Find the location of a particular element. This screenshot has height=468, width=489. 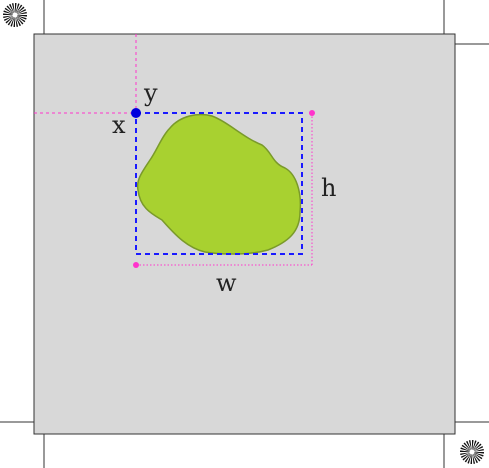

width-measure-start-dot is located at coordinates (136, 265).